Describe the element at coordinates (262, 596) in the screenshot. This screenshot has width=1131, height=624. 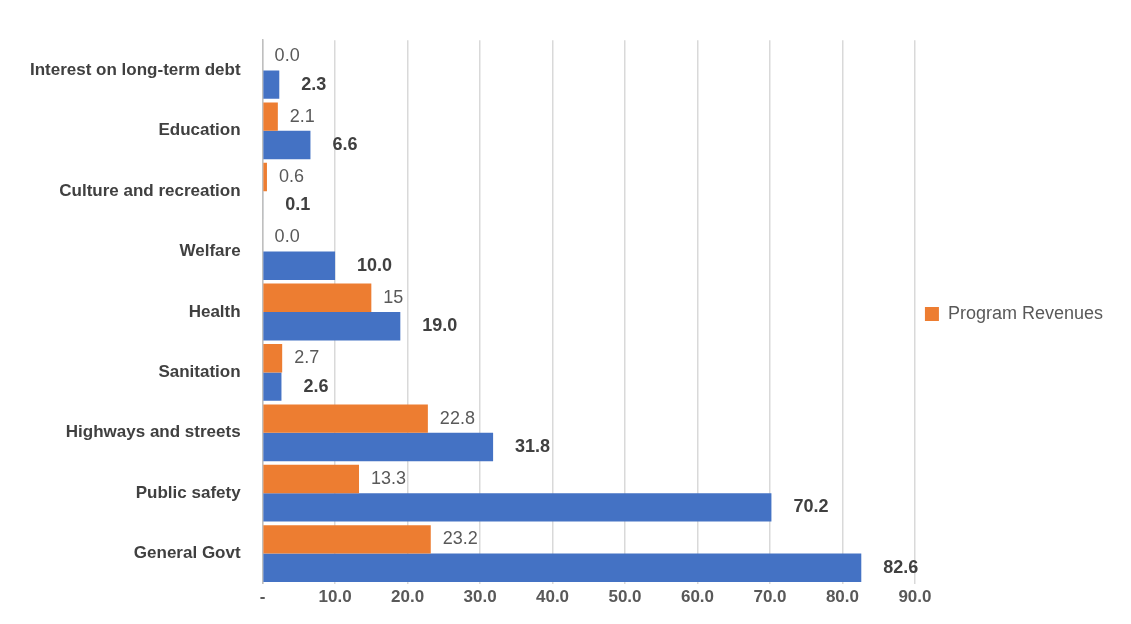
I see `x-tick-label: -` at that location.